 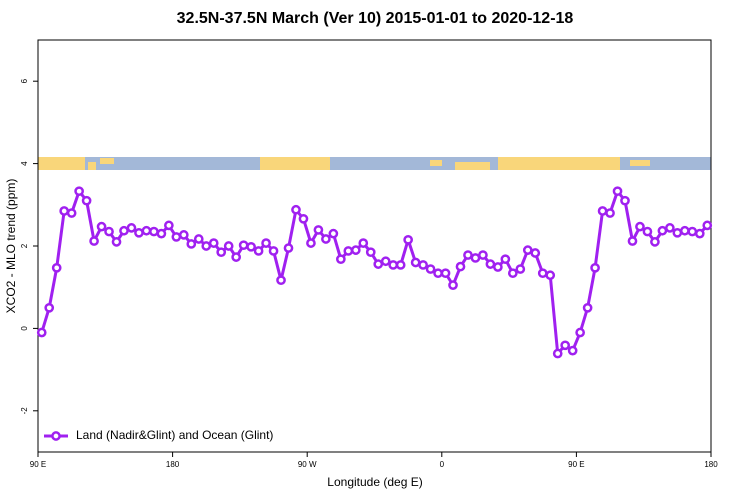 I want to click on y-axis-label: XCO2 - MLO trend (ppm), so click(x=11, y=246).